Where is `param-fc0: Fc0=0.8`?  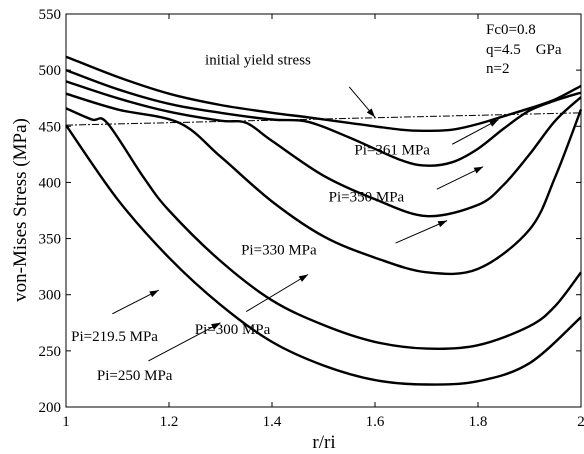
param-fc0: Fc0=0.8 is located at coordinates (511, 30).